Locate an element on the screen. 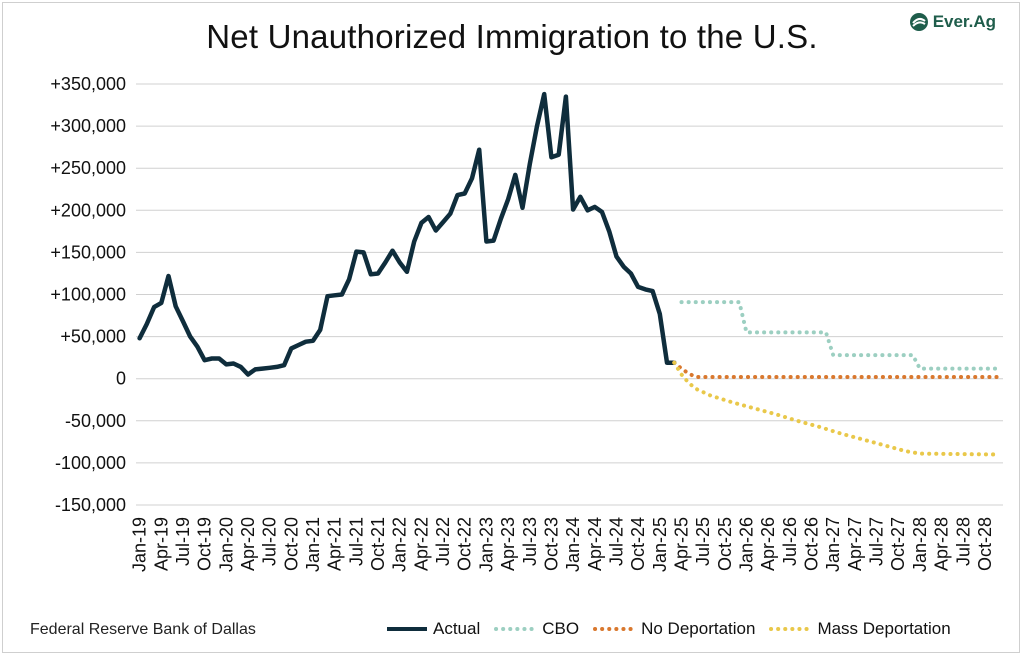  logo-text: Ever.Ag is located at coordinates (964, 21).